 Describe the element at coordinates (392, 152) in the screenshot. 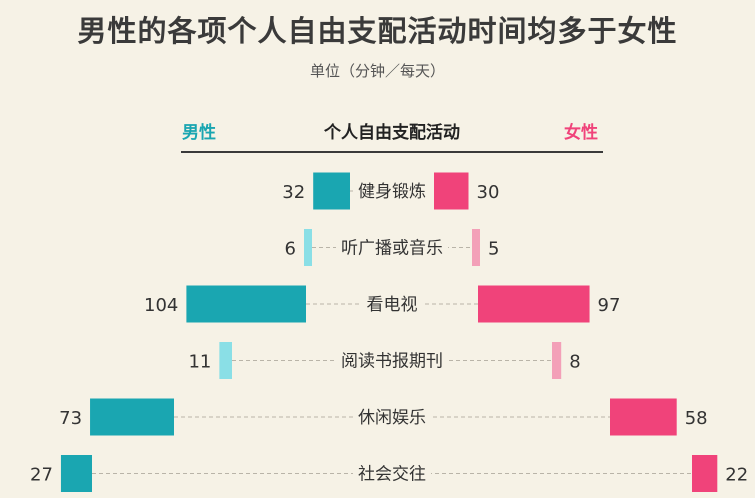

I see `header-divider` at that location.